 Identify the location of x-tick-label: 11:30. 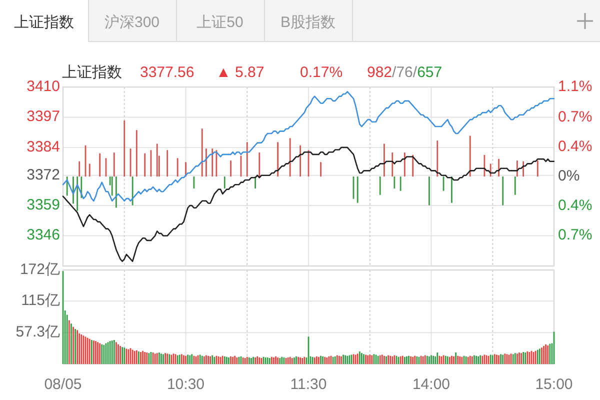
(308, 384).